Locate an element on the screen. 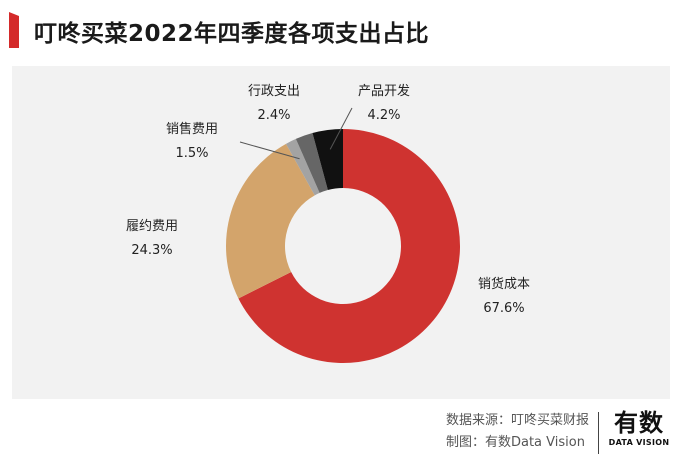 The width and height of the screenshot is (679, 464). leader-line-产品开发 is located at coordinates (341, 128).